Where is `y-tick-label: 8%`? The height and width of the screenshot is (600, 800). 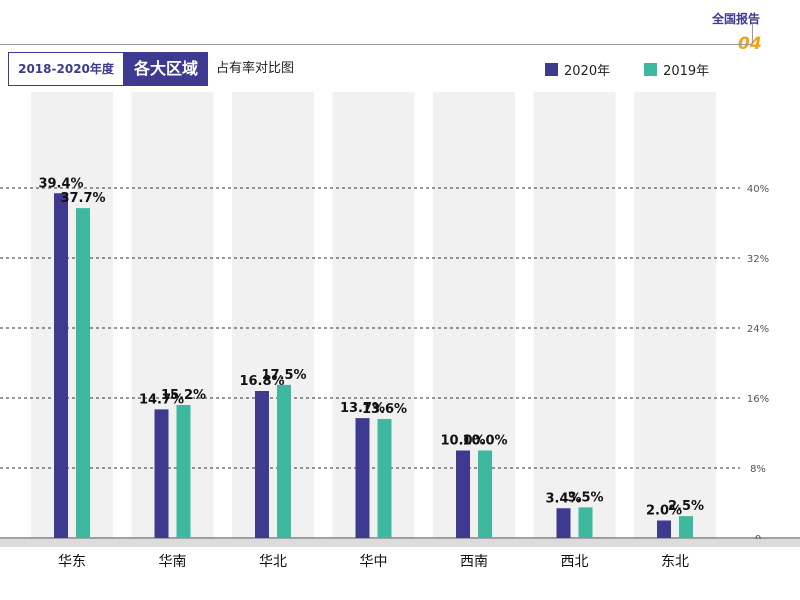 y-tick-label: 8% is located at coordinates (758, 469).